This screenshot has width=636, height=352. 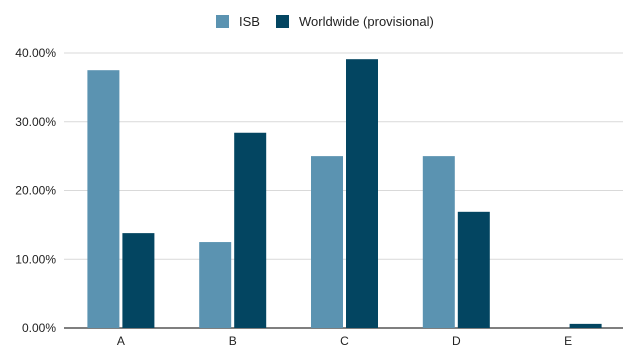 I want to click on x-tick-label: C, so click(x=344, y=340).